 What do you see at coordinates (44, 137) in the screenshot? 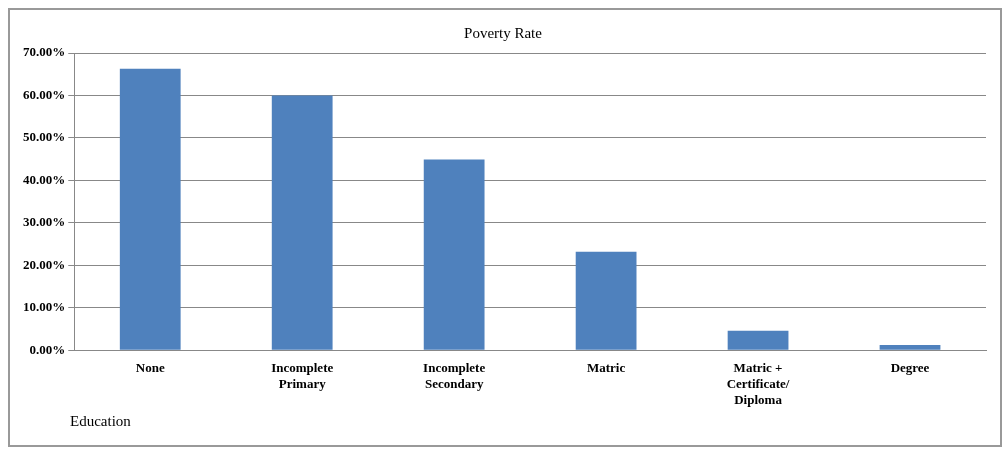
I see `y-tick-label: 50.00%` at bounding box center [44, 137].